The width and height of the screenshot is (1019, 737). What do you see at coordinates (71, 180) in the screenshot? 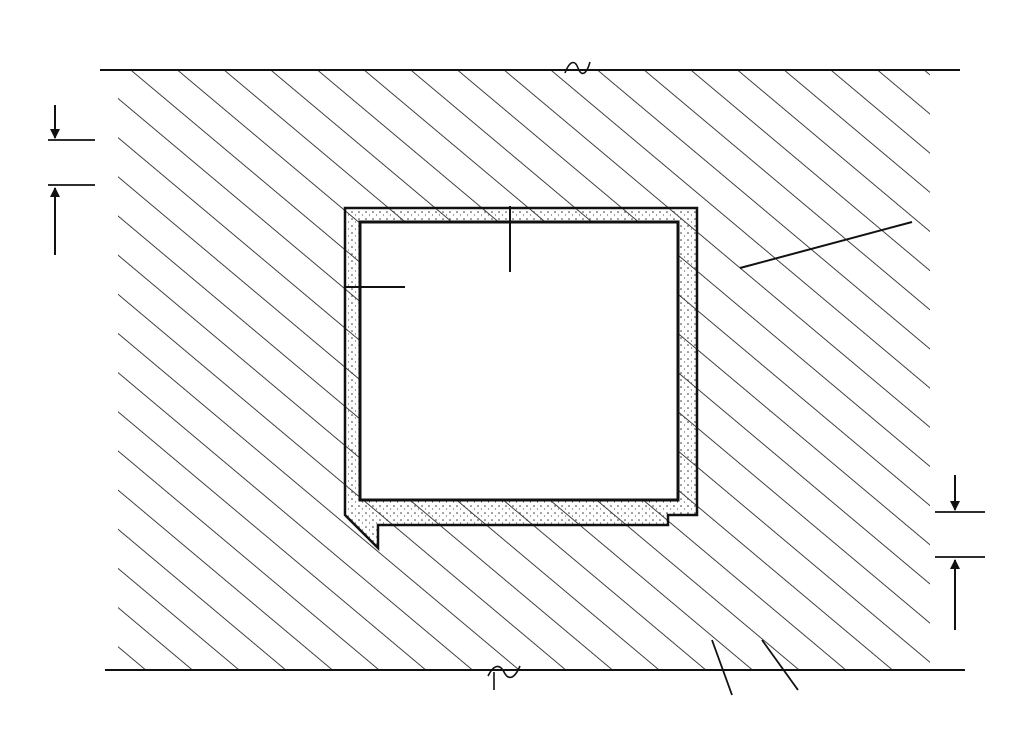
I see `dimension-marker-top-left` at bounding box center [71, 180].